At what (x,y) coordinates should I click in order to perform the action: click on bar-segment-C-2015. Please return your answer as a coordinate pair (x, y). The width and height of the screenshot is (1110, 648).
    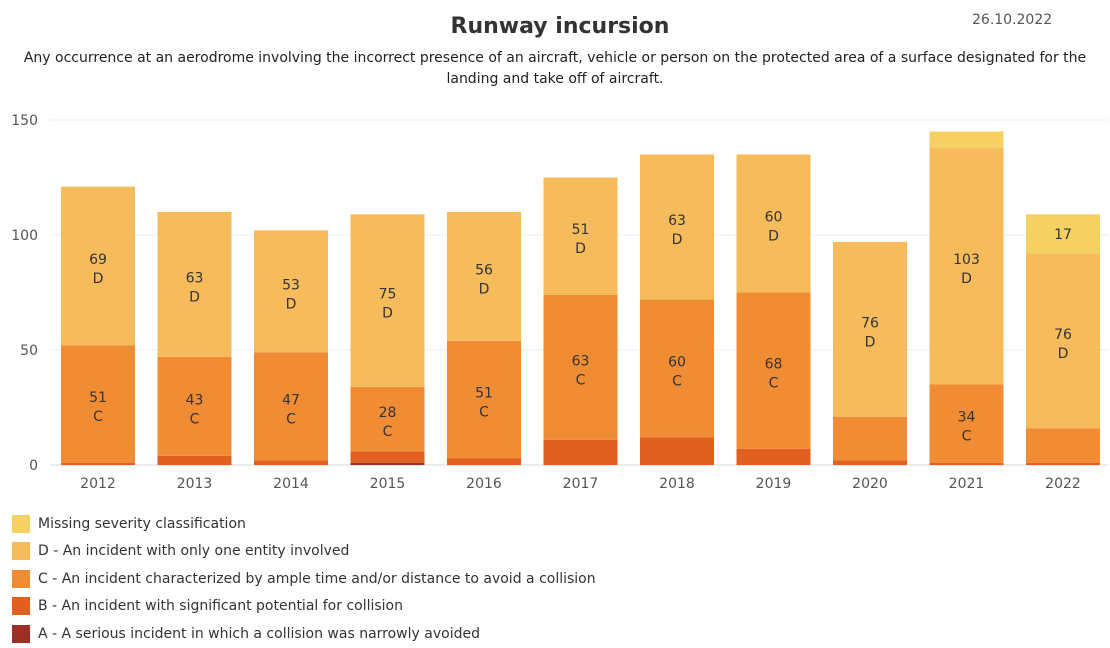
    Looking at the image, I should click on (387, 419).